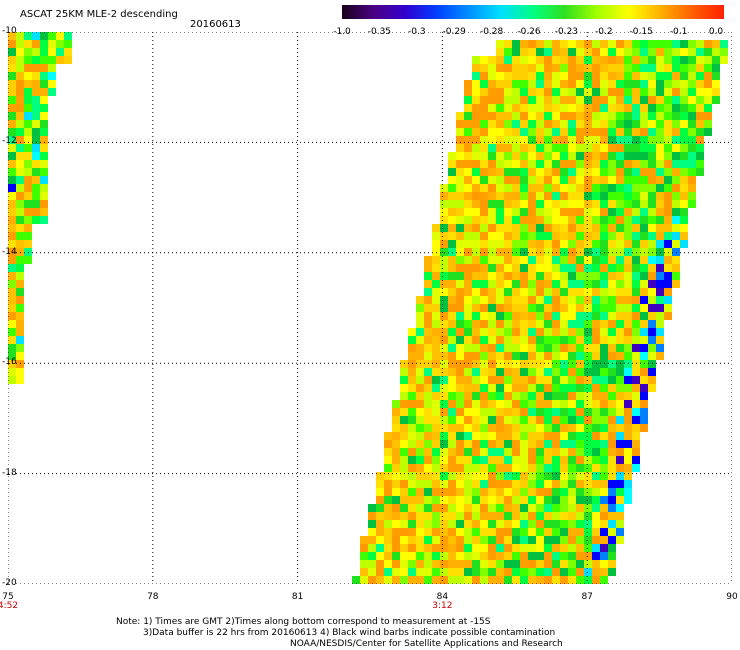  I want to click on color-scale-label: -0.35, so click(379, 32).